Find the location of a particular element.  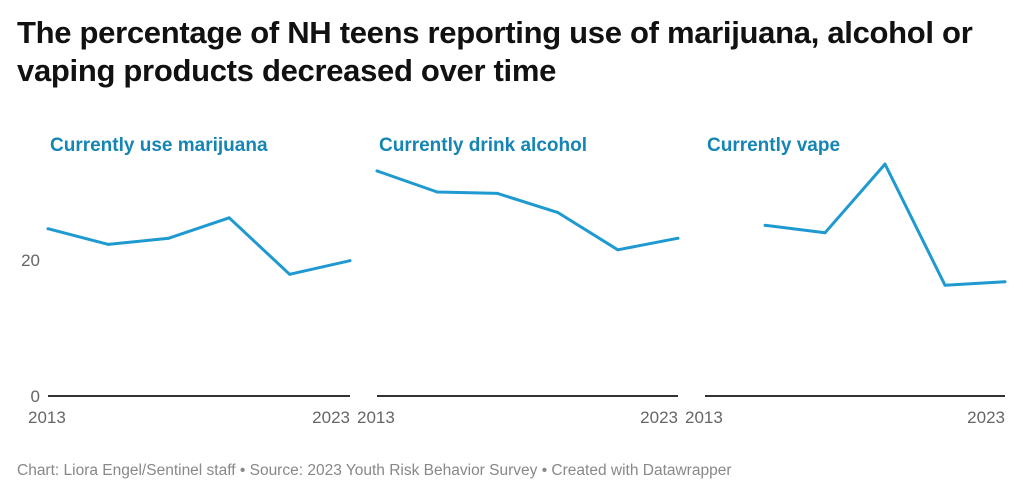

panel-title: Currently drink alcohol is located at coordinates (483, 145).